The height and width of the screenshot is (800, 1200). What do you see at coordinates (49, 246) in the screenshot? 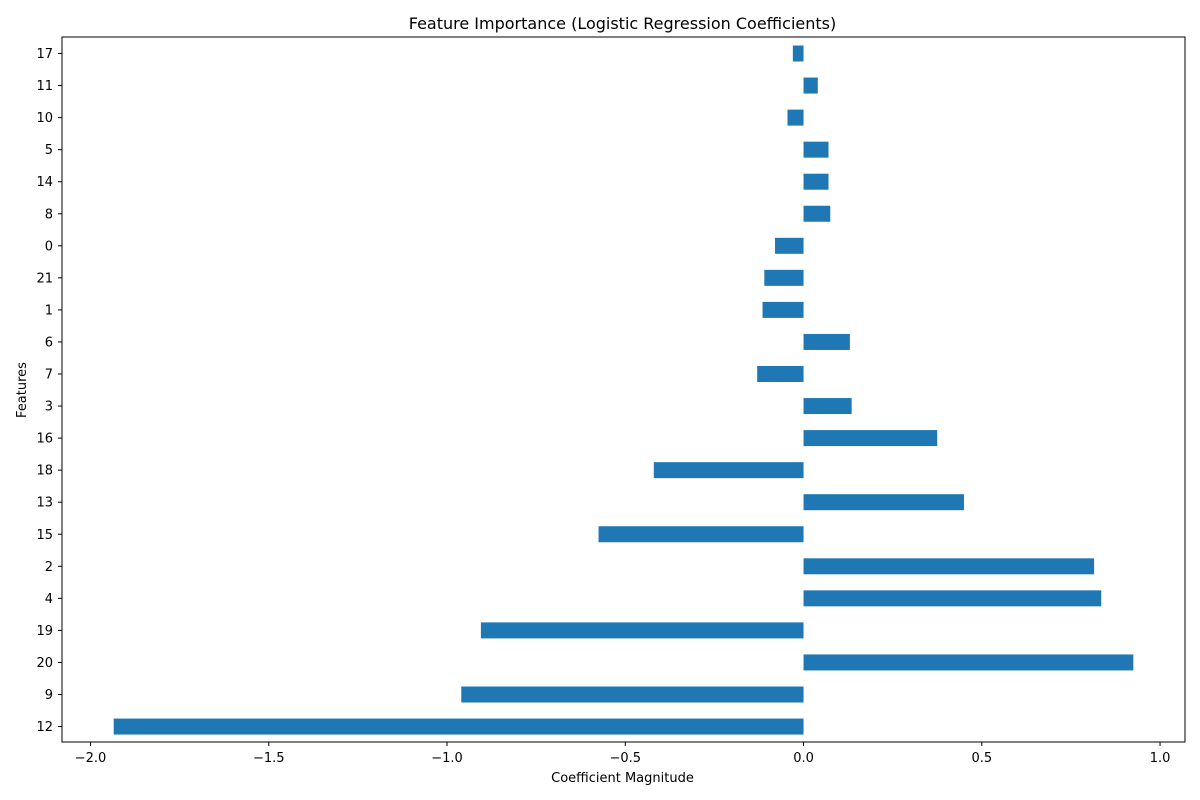
I see `y-tick-label: 0` at bounding box center [49, 246].